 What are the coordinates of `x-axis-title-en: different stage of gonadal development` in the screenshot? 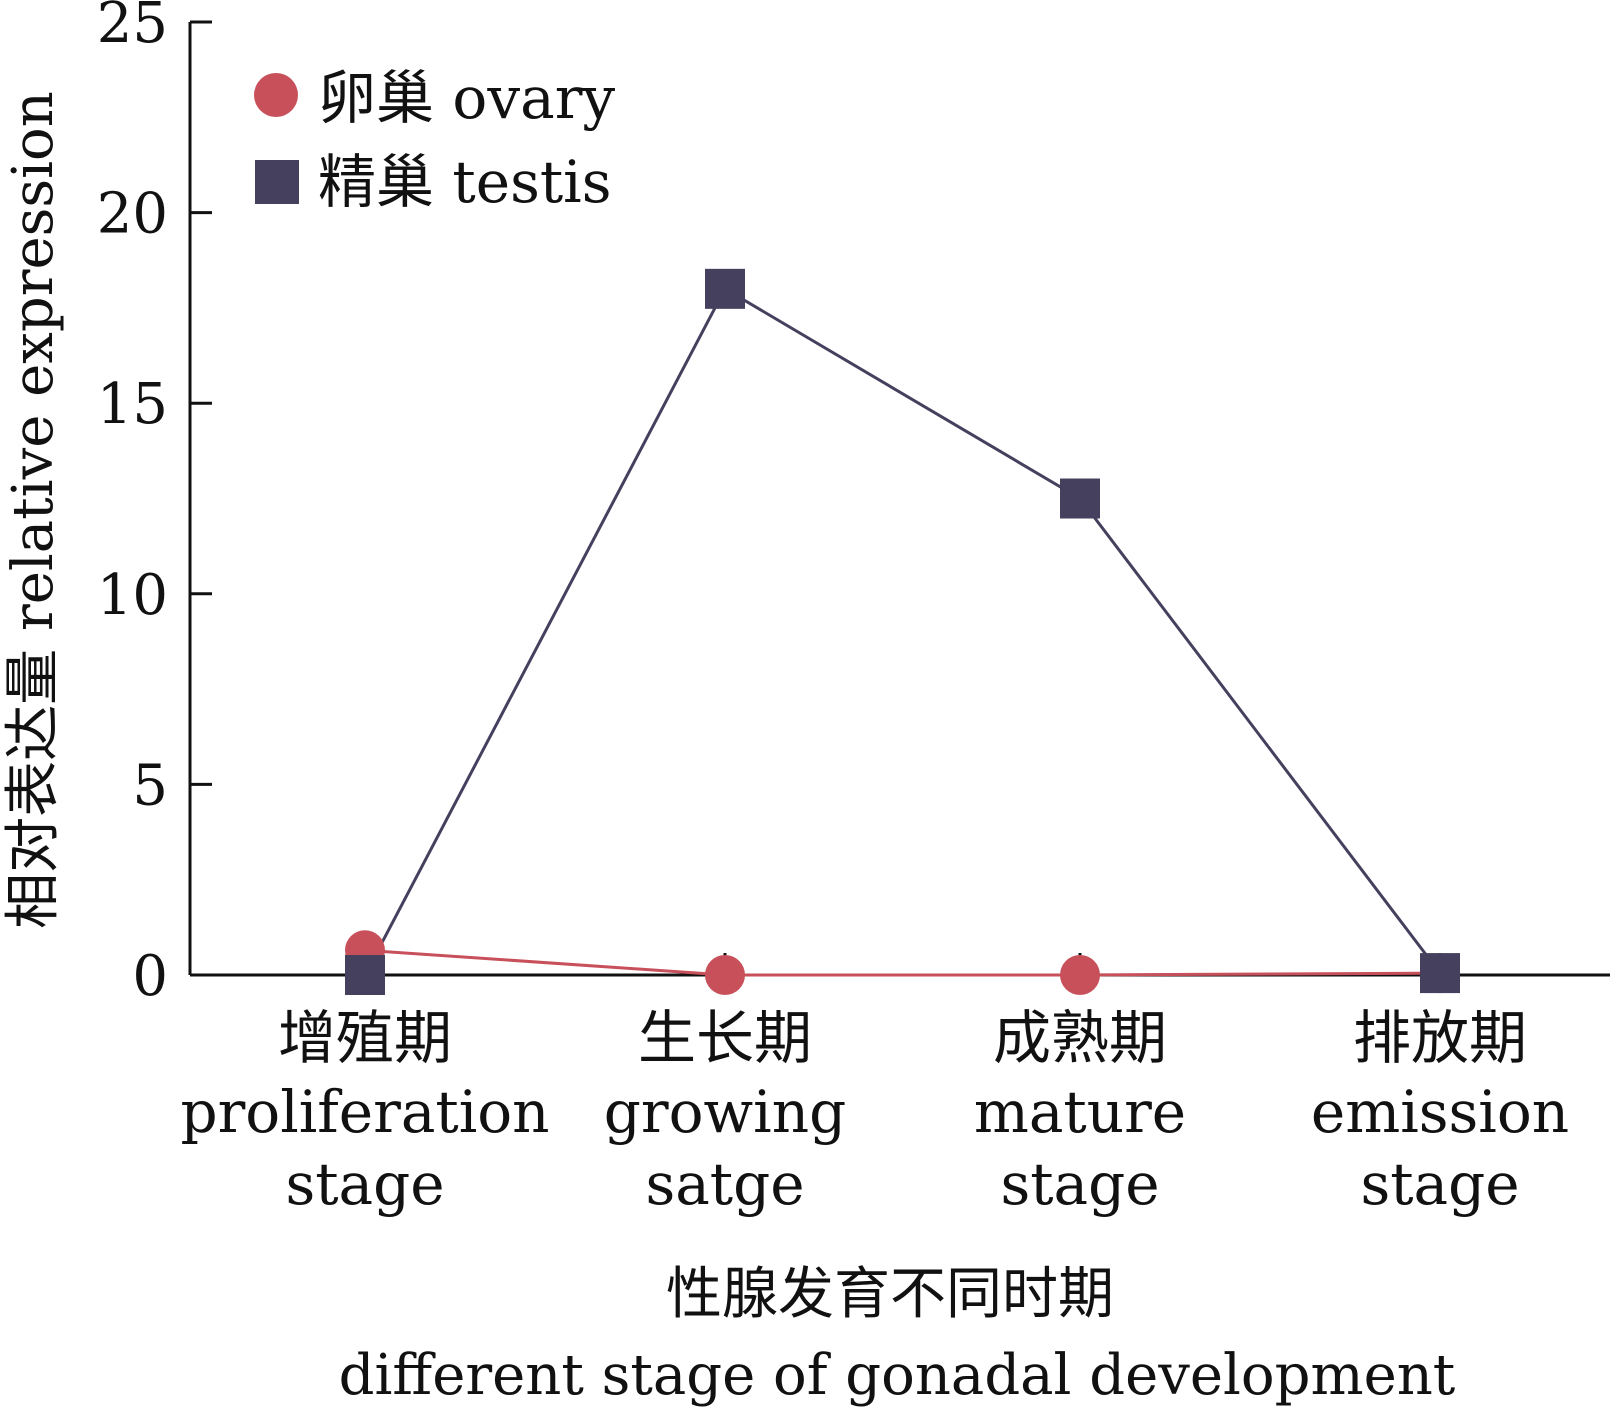 It's located at (897, 1375).